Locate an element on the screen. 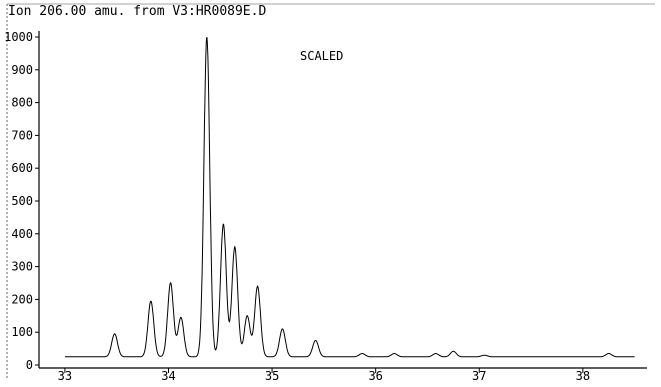 The width and height of the screenshot is (661, 387). x-tick-label: 34 is located at coordinates (168, 375).